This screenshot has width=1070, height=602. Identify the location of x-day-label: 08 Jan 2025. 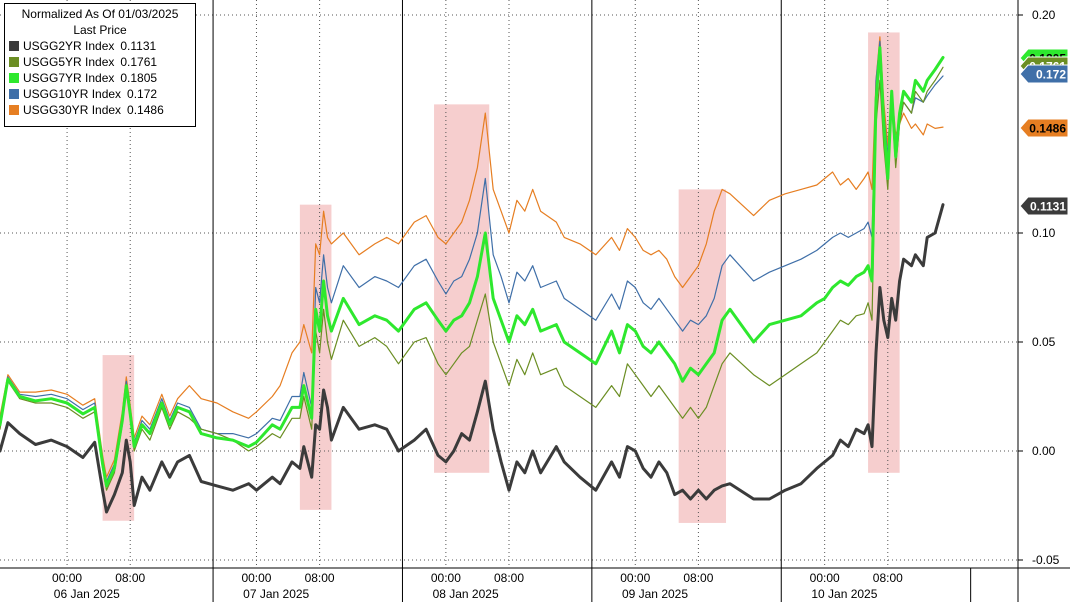
(466, 594).